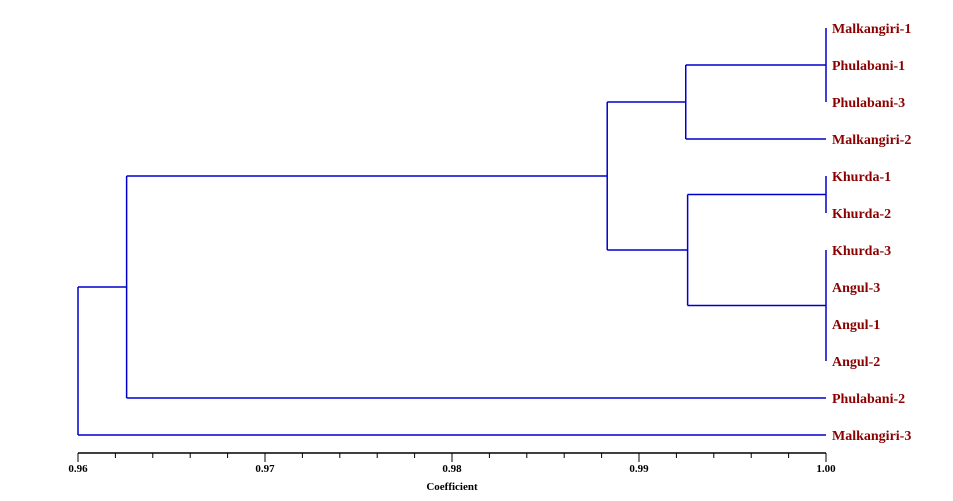 Image resolution: width=953 pixels, height=501 pixels. I want to click on x-axis-title: Coefficient, so click(452, 487).